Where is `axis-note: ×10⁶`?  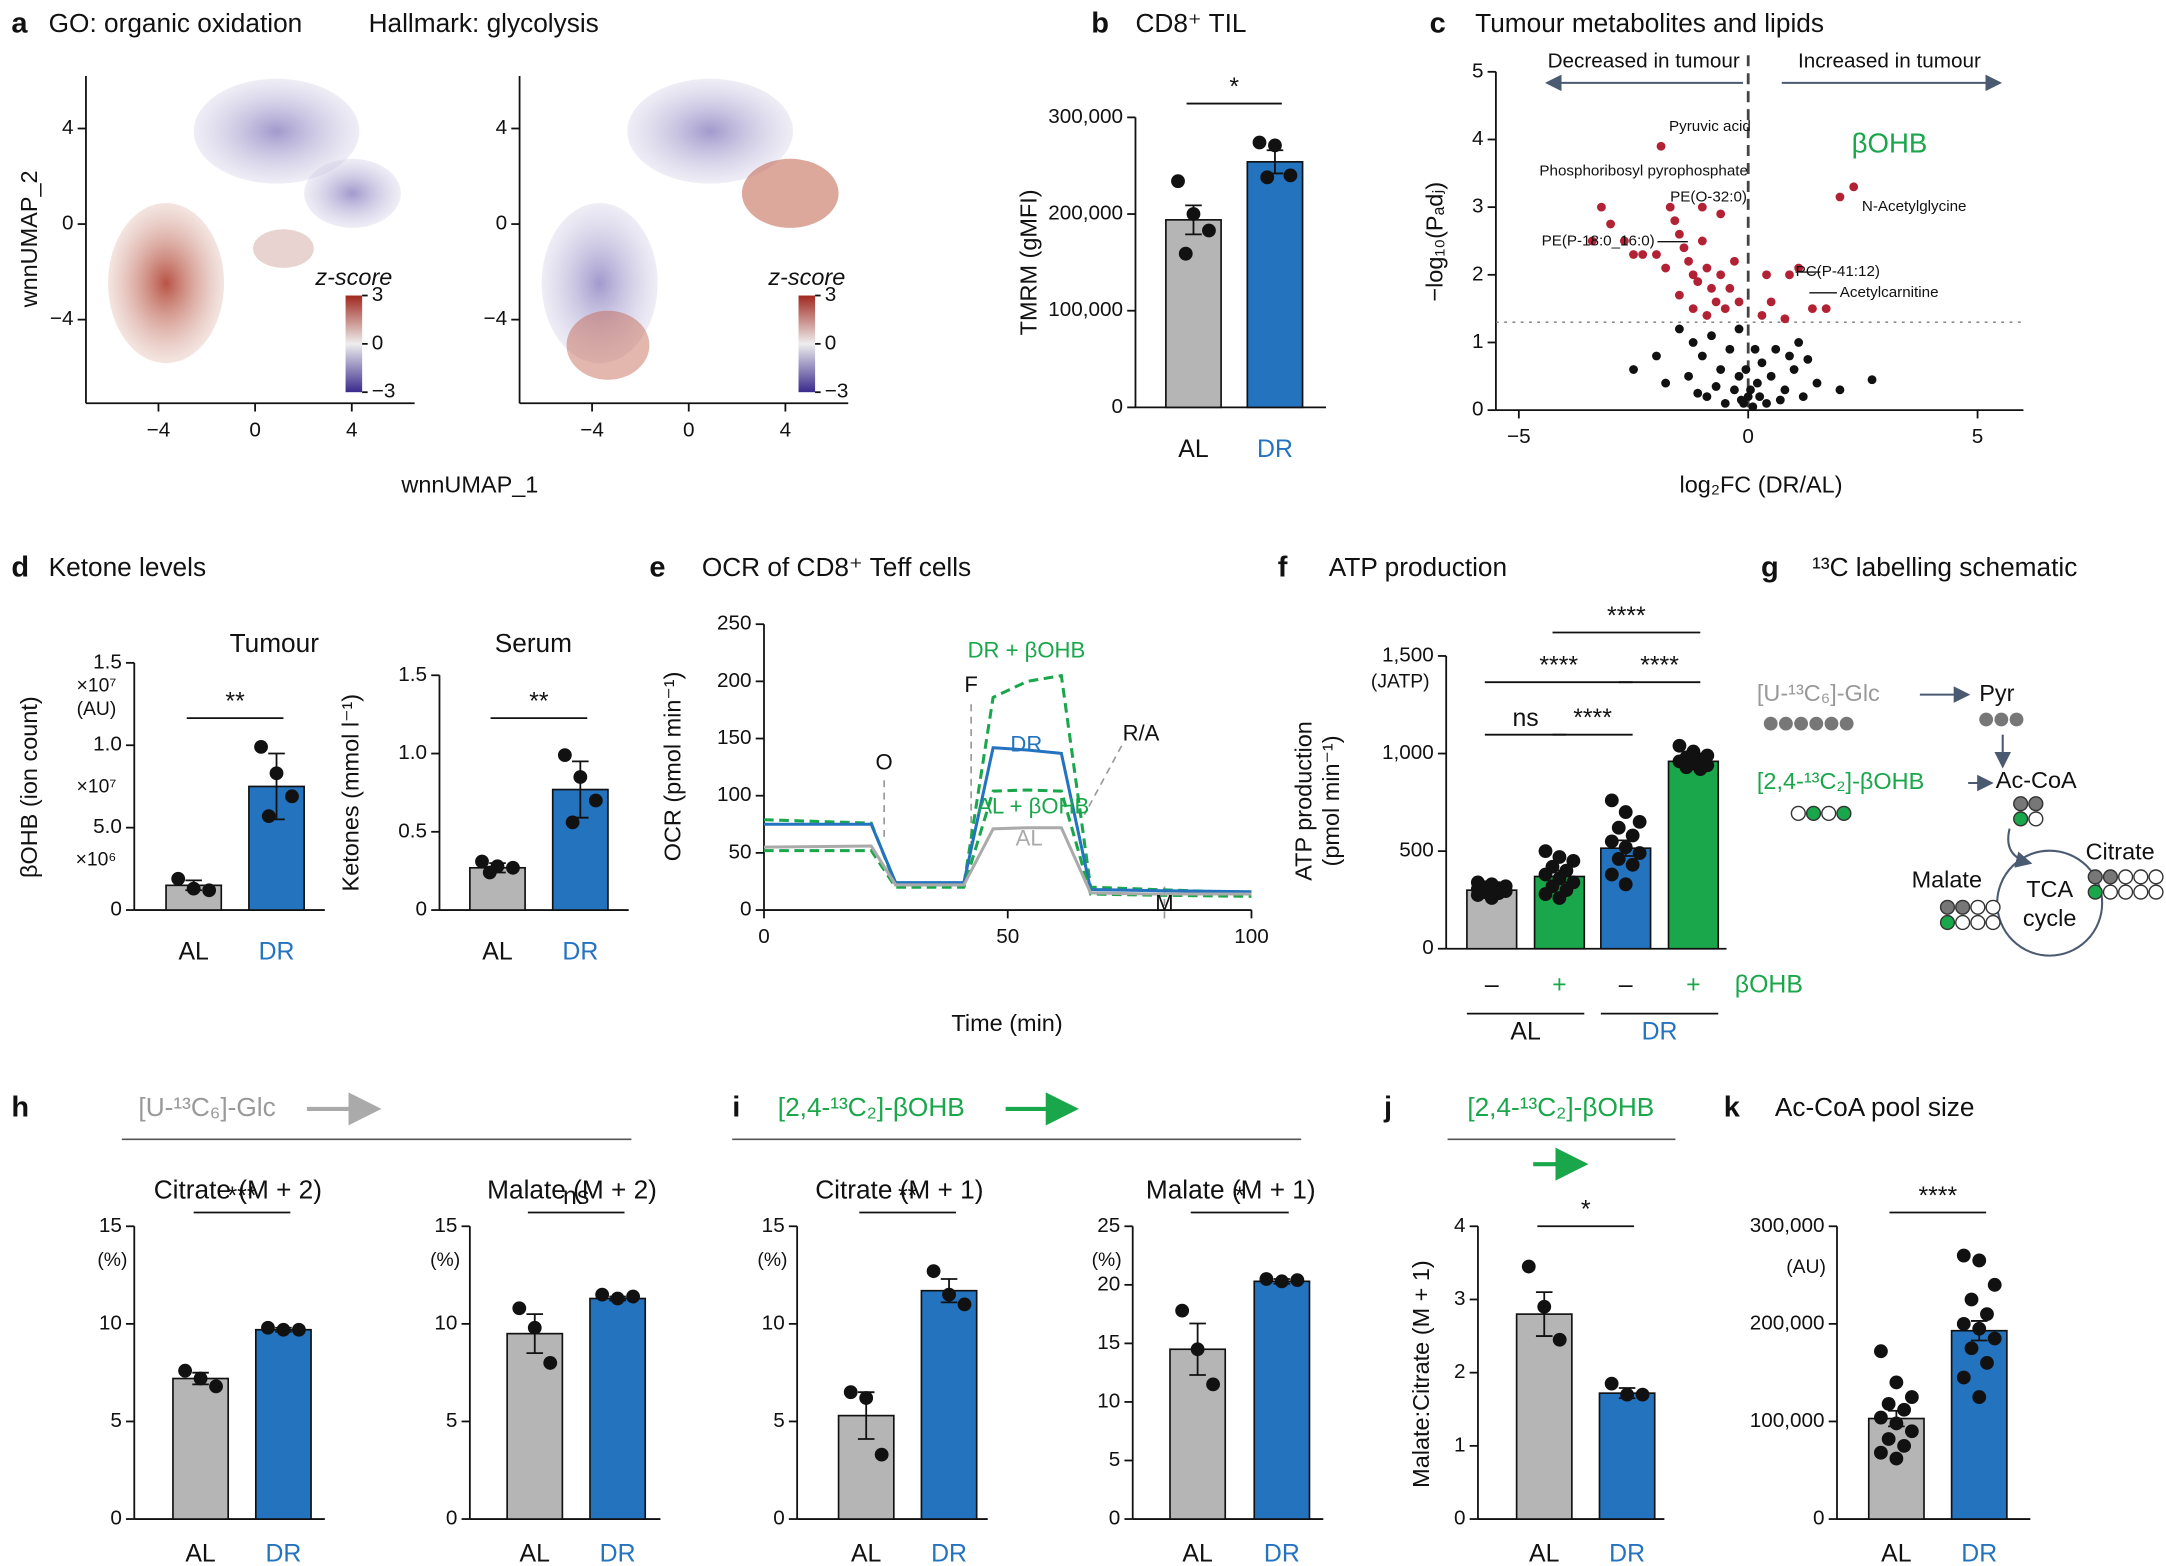
axis-note: ×10⁶ is located at coordinates (96, 859).